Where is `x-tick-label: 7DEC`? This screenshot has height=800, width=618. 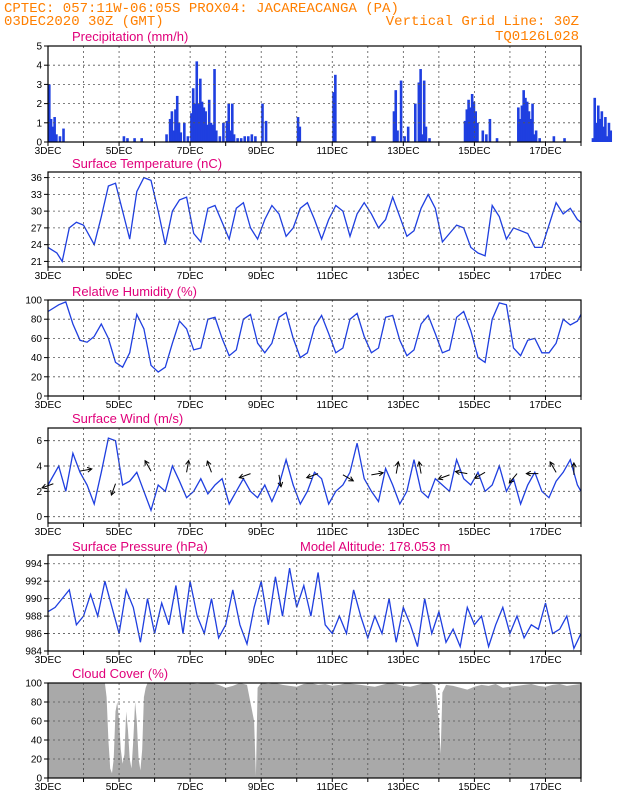 x-tick-label: 7DEC is located at coordinates (190, 532).